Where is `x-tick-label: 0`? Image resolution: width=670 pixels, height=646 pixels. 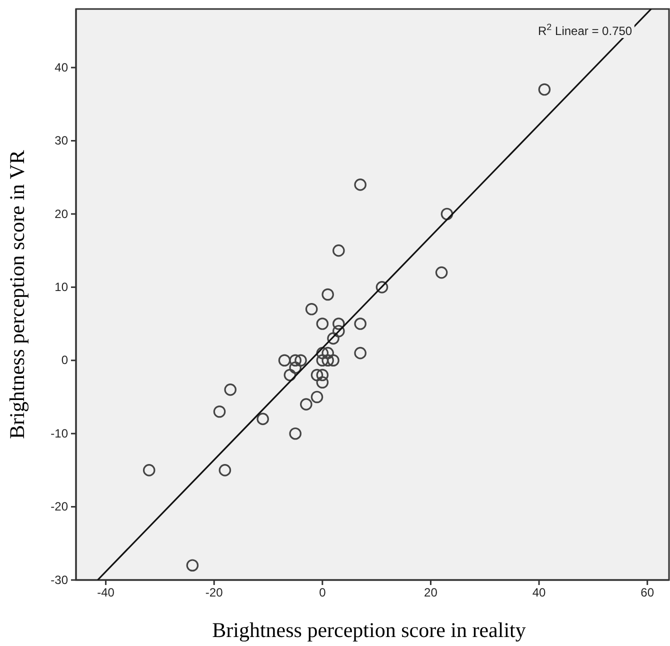 x-tick-label: 0 is located at coordinates (322, 593).